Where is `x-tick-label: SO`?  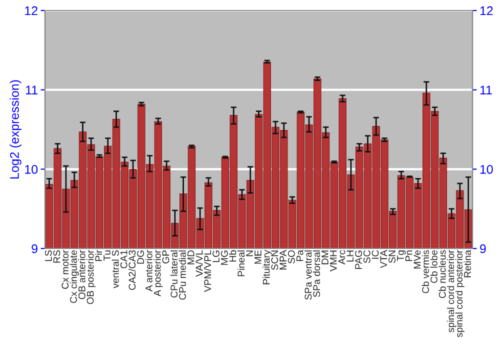
x-tick-label: SO is located at coordinates (291, 257).